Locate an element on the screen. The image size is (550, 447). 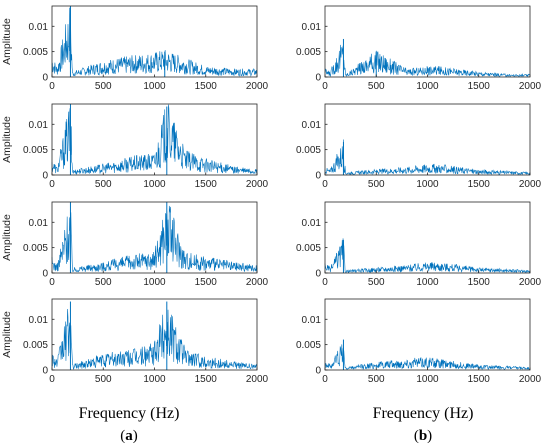
spectrum-panel-b-4: 0 500 1000 1500 2000 0 0.005 0.01 is located at coordinates (419, 341).